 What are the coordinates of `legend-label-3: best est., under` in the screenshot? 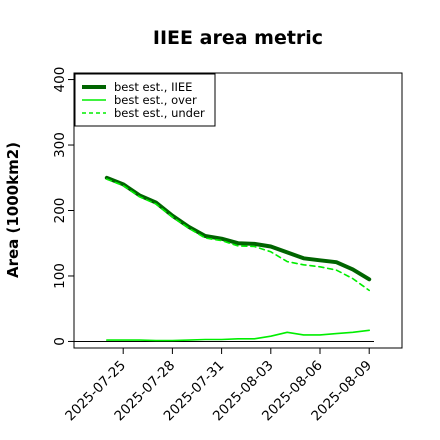 It's located at (159, 113).